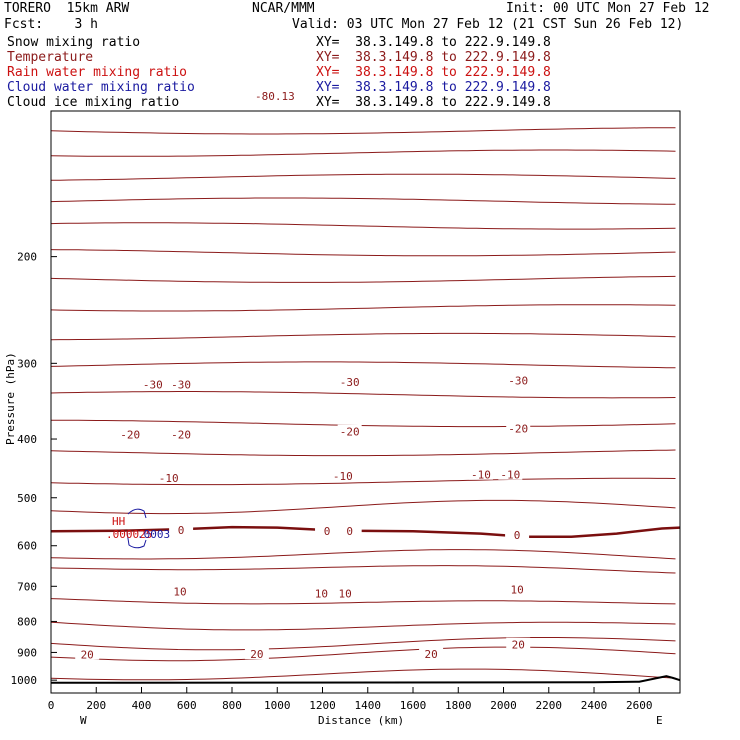 The width and height of the screenshot is (740, 740). What do you see at coordinates (365, 679) in the screenshot?
I see `terrain-group` at bounding box center [365, 679].